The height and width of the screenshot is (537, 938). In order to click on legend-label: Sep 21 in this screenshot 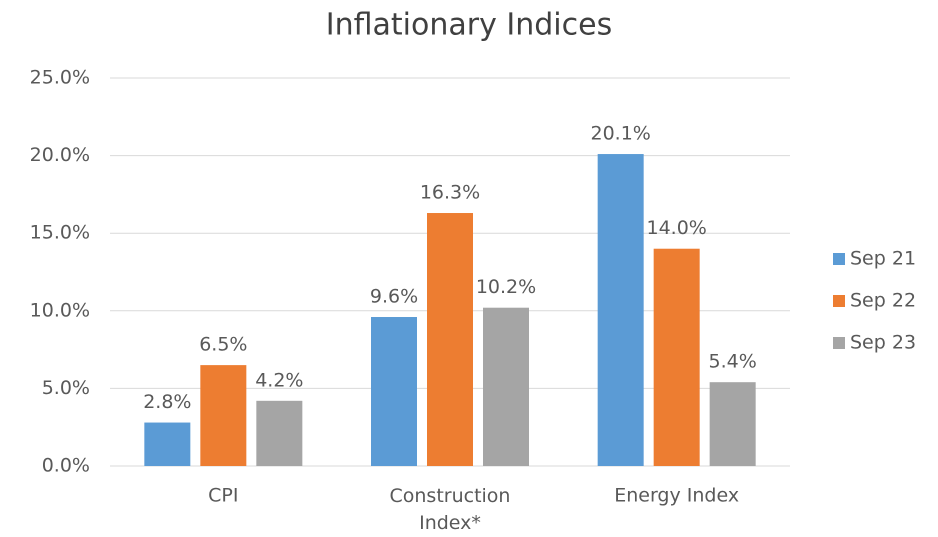, I will do `click(883, 259)`.